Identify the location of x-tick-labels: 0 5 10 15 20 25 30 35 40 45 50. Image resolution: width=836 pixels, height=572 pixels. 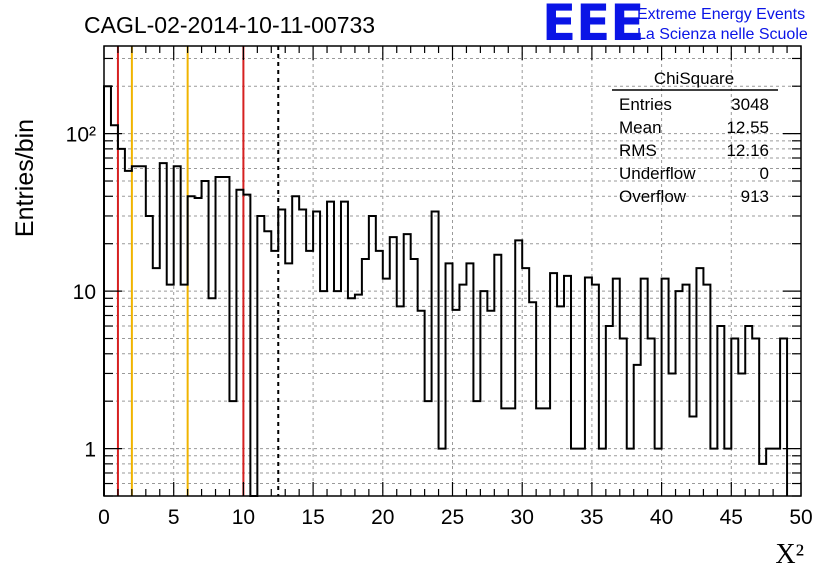
(455, 517).